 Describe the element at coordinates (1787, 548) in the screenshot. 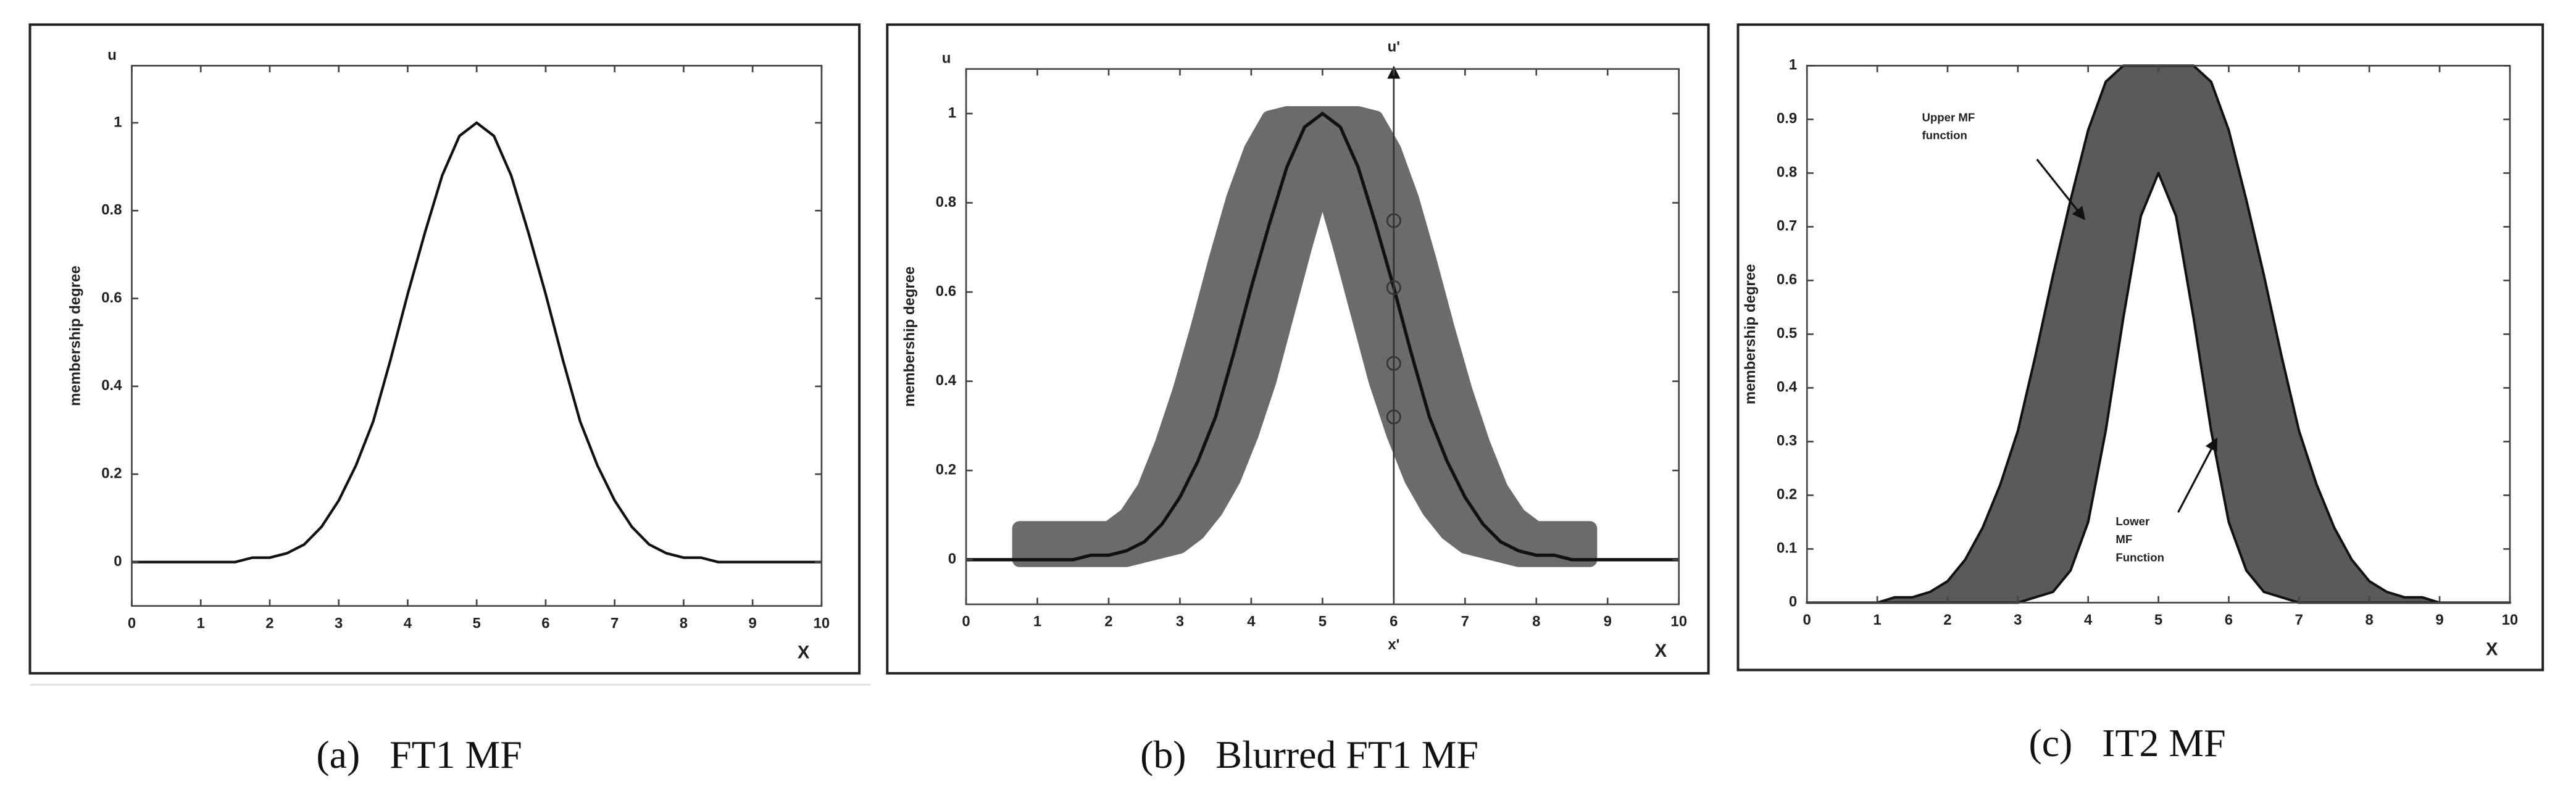

I see `y-tick-label: 0.1` at that location.